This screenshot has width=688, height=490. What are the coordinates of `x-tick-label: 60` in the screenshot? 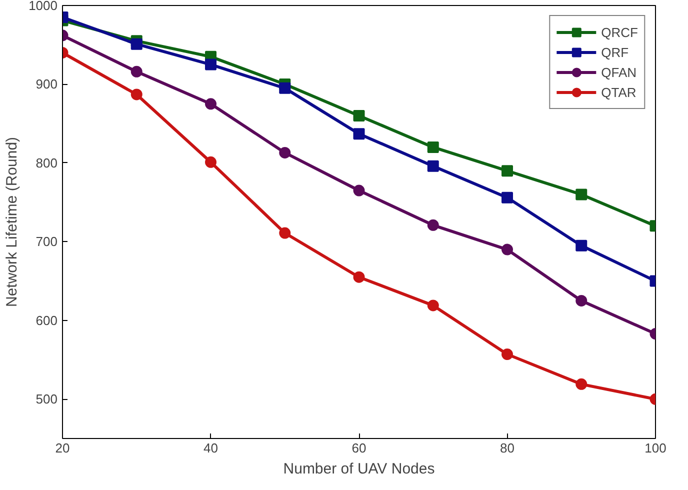 It's located at (359, 448).